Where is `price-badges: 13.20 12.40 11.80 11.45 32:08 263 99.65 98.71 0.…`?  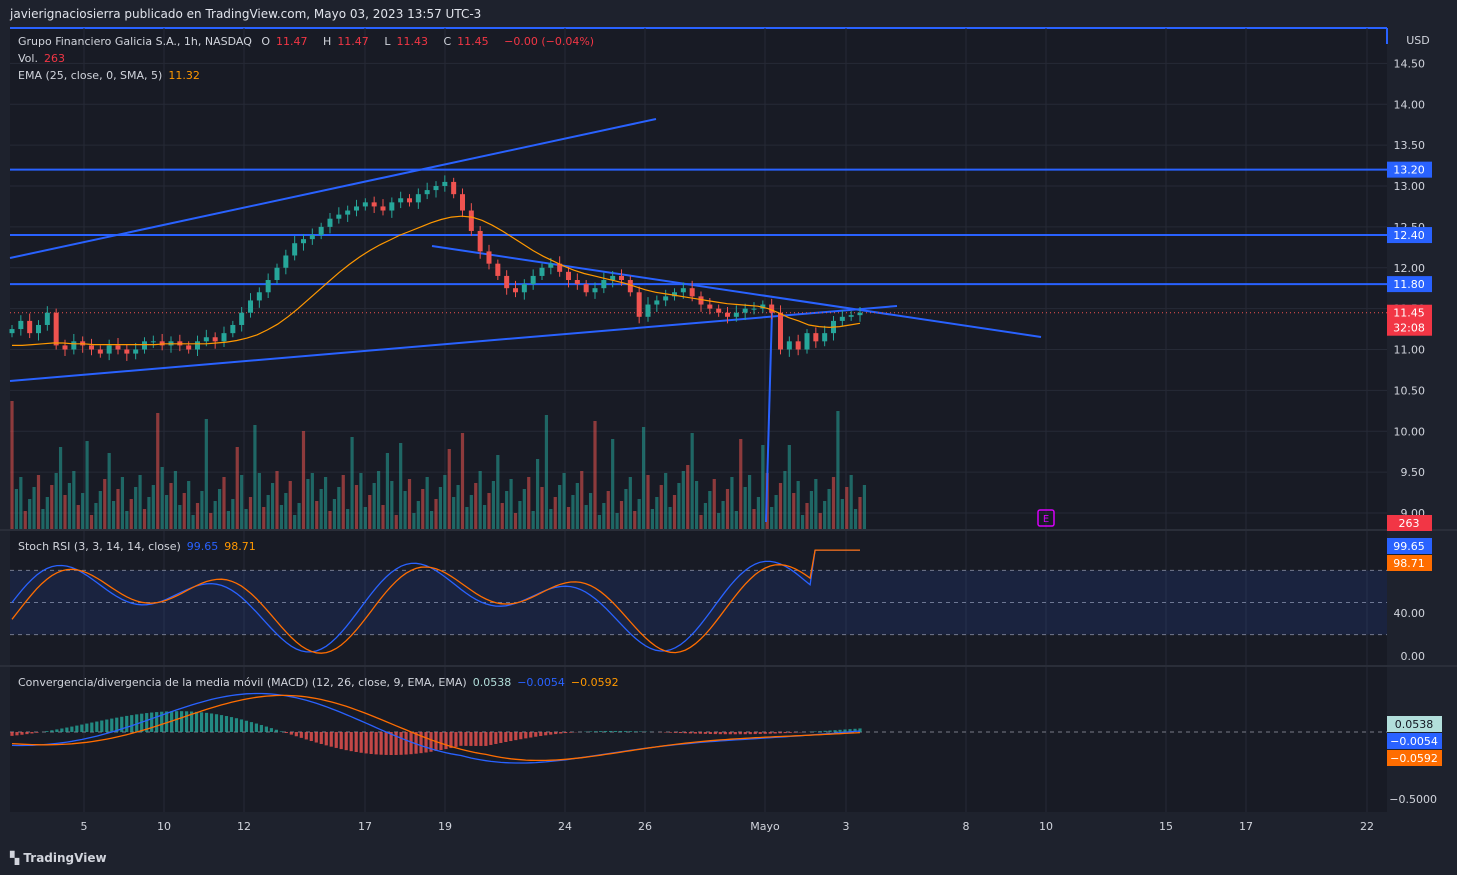
price-badges: 13.20 12.40 11.80 11.45 32:08 263 99.65 98.71 0.… is located at coordinates (1414, 463).